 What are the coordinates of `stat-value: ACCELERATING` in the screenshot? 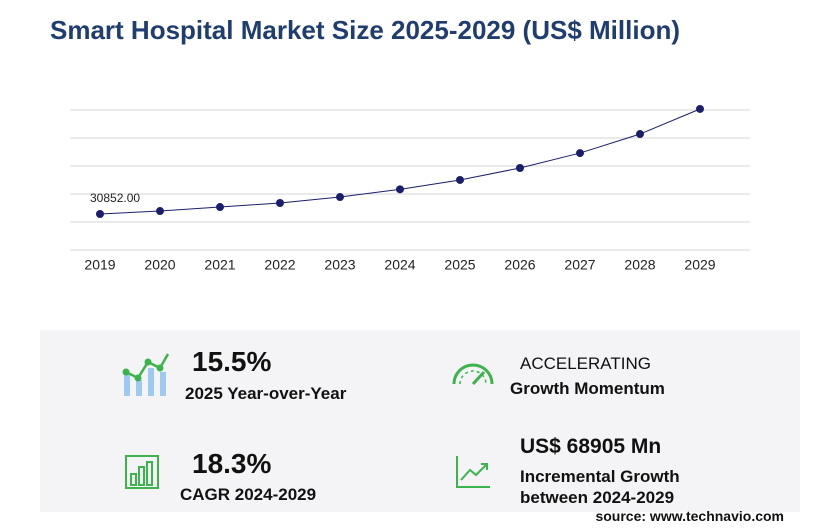 It's located at (585, 363).